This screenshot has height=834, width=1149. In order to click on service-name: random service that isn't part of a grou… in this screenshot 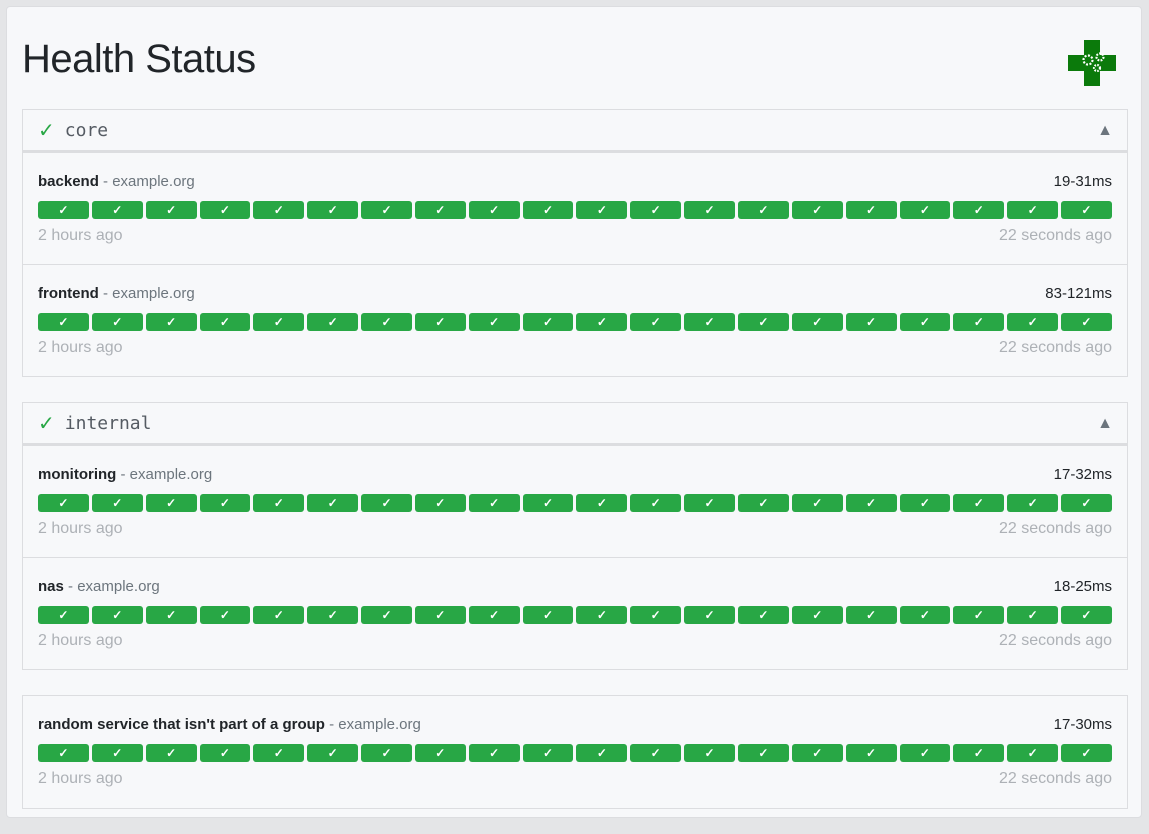, I will do `click(181, 724)`.